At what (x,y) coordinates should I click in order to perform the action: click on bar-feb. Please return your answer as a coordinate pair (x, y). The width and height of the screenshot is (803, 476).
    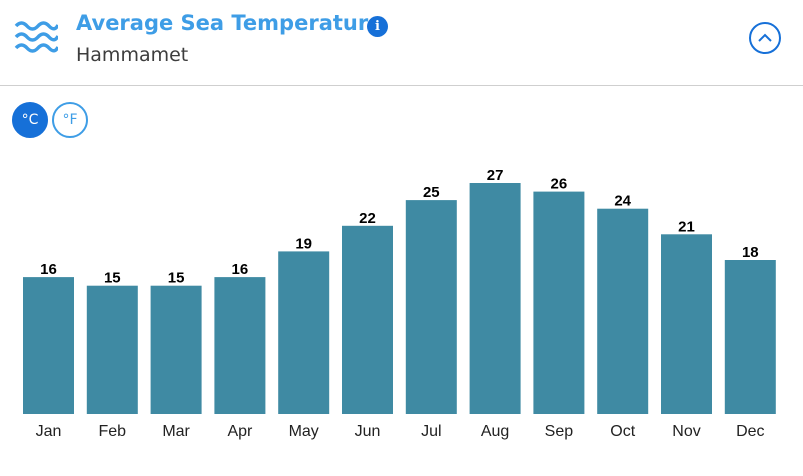
    Looking at the image, I should click on (112, 349).